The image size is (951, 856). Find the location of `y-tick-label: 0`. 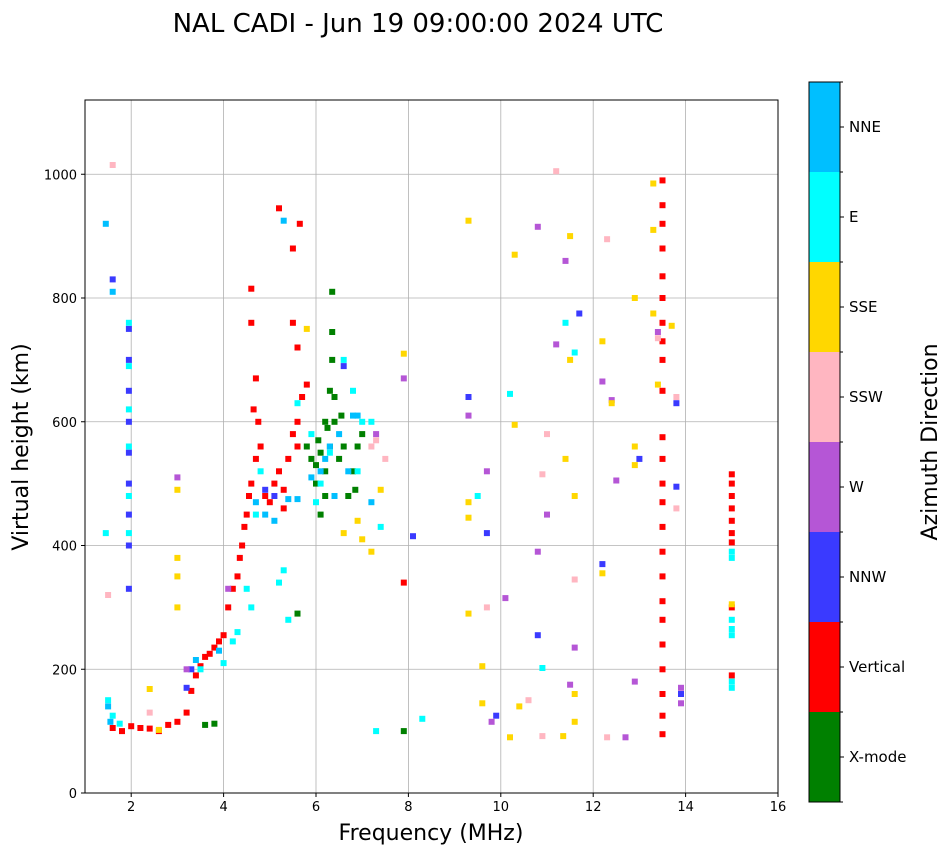

y-tick-label: 0 is located at coordinates (73, 794).